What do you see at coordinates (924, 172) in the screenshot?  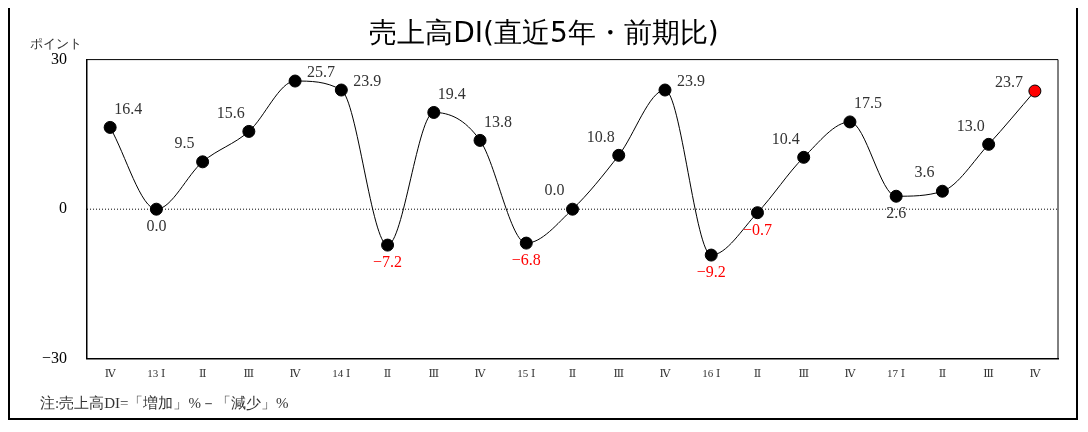 I see `text: 3.6` at bounding box center [924, 172].